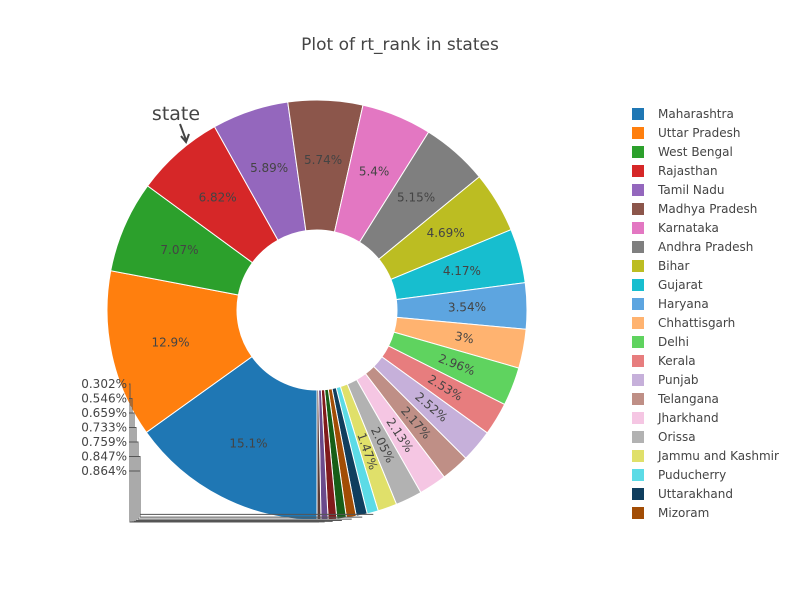 This screenshot has width=800, height=600. I want to click on legend-item: Telangana, so click(675, 399).